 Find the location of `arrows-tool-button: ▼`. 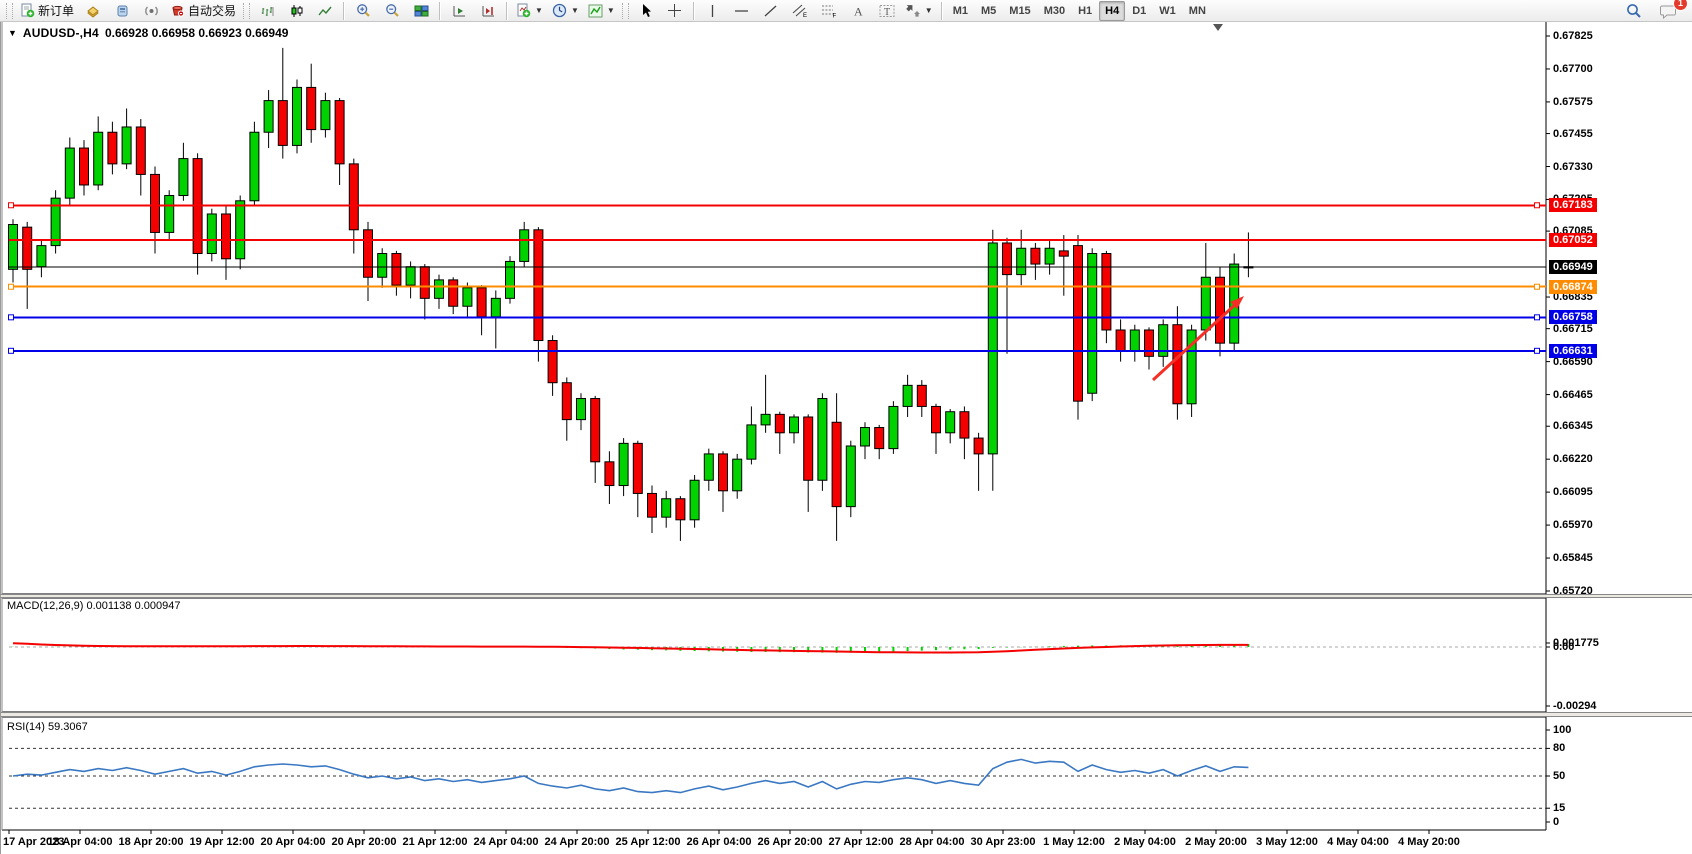

arrows-tool-button: ▼ is located at coordinates (919, 11).